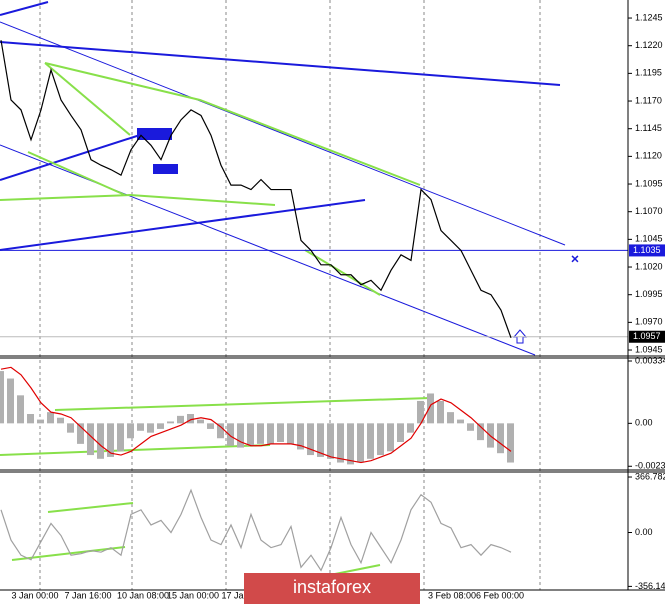 The width and height of the screenshot is (665, 604). Describe the element at coordinates (650, 360) in the screenshot. I see `y-tick-label: 0.00334` at that location.